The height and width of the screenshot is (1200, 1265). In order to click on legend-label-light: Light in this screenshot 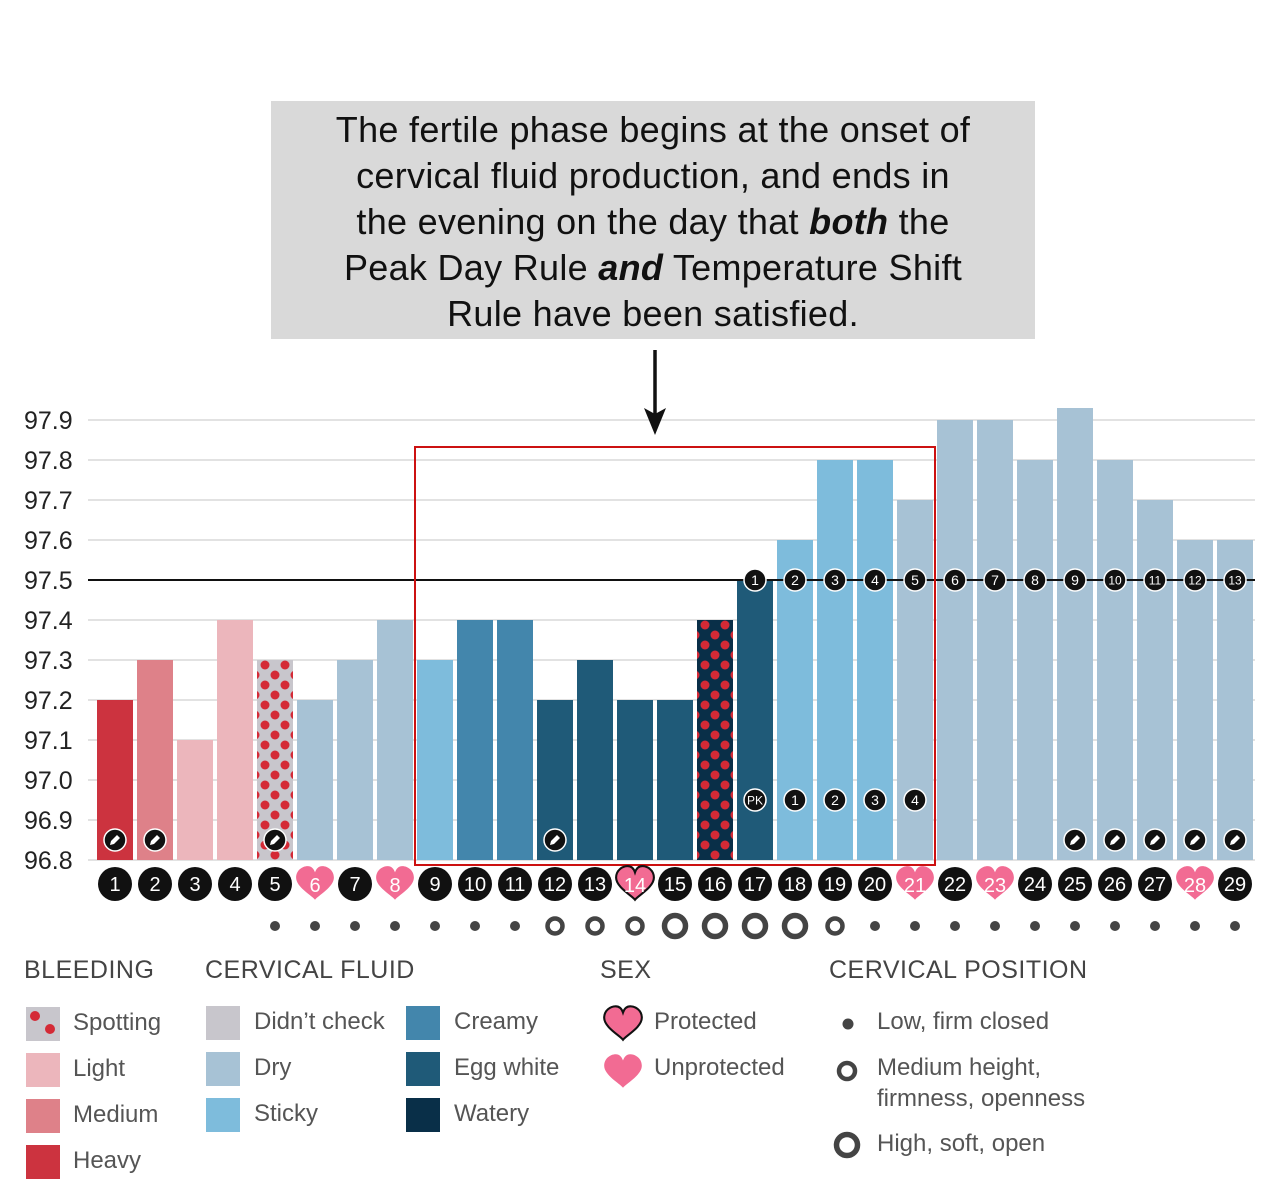, I will do `click(99, 1068)`.